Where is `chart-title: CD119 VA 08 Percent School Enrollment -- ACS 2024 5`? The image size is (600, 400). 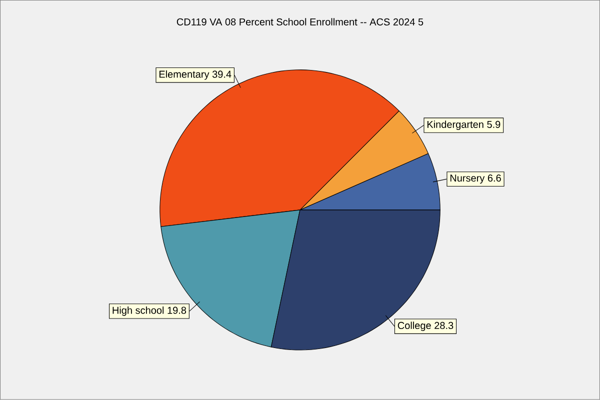 chart-title: CD119 VA 08 Percent School Enrollment -- ACS 2024 5 is located at coordinates (300, 22).